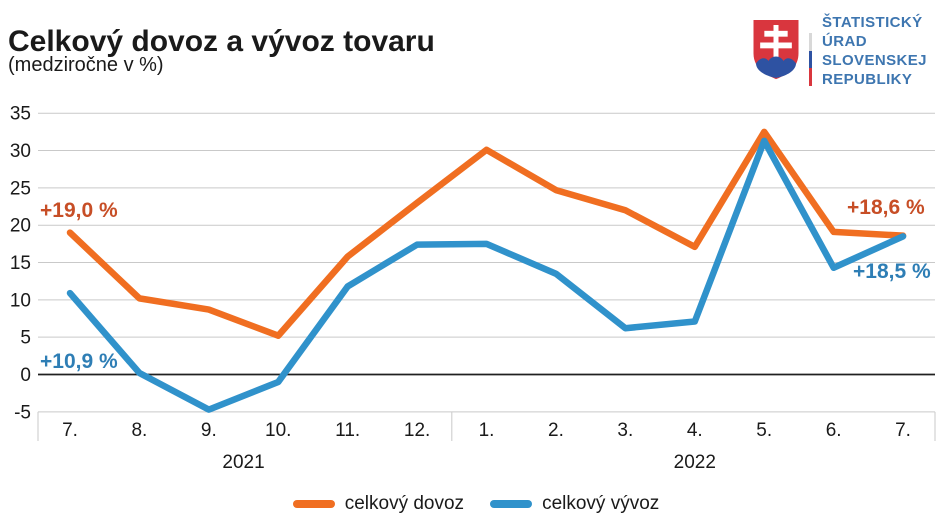 The height and width of the screenshot is (524, 952). I want to click on legend-label-dovoz: celkový dovoz, so click(404, 503).